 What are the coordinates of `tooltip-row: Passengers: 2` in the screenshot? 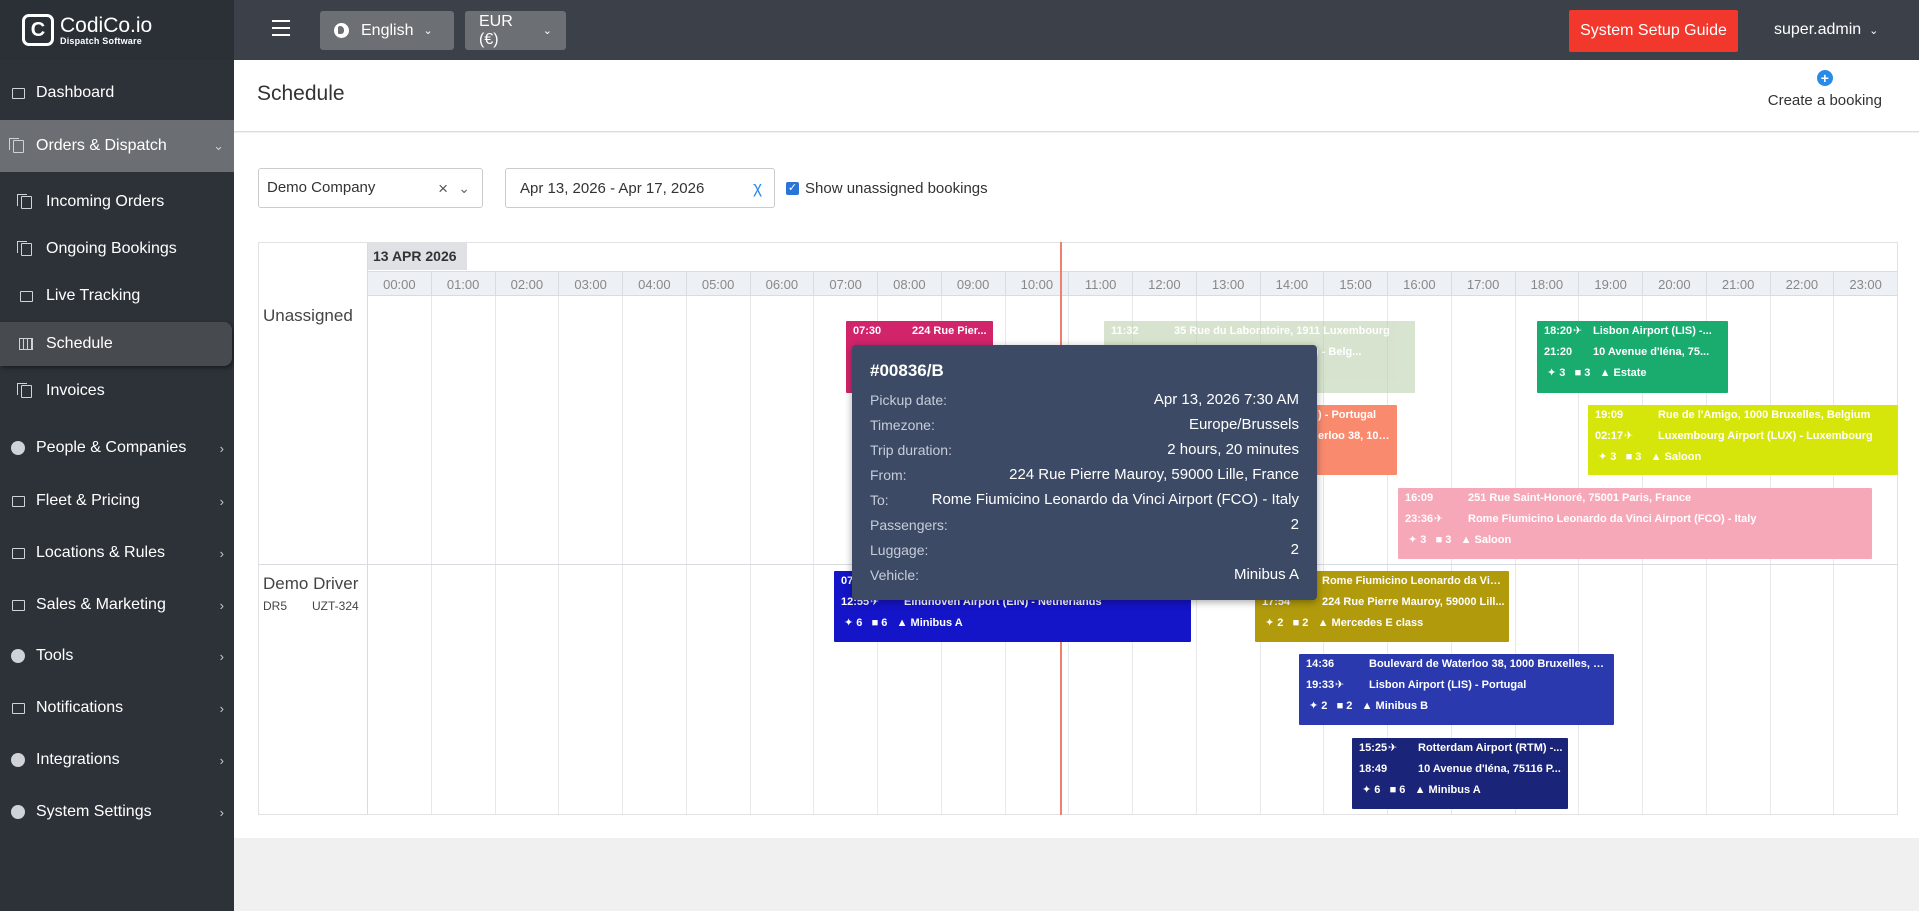 It's located at (1084, 528).